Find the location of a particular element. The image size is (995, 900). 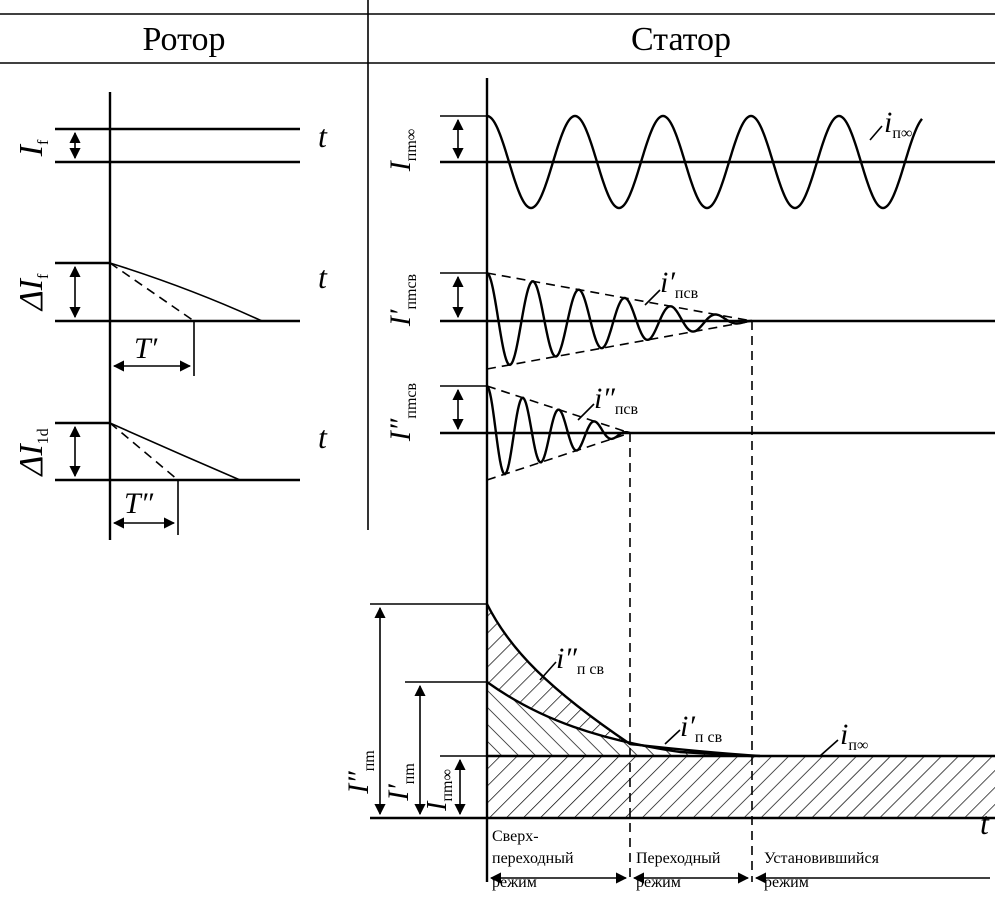

rotor-tdprime-label: T″ is located at coordinates (139, 503).